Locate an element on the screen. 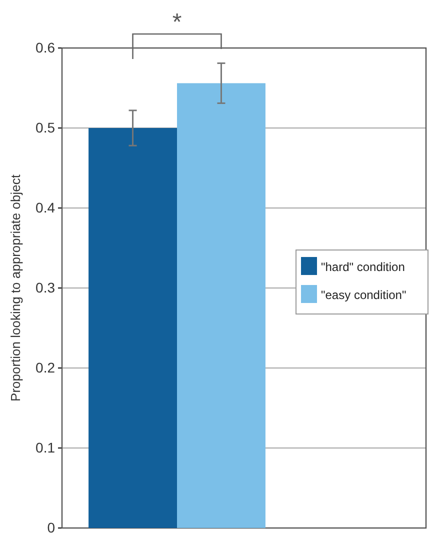  y-tick-label: 0.1 is located at coordinates (46, 447).